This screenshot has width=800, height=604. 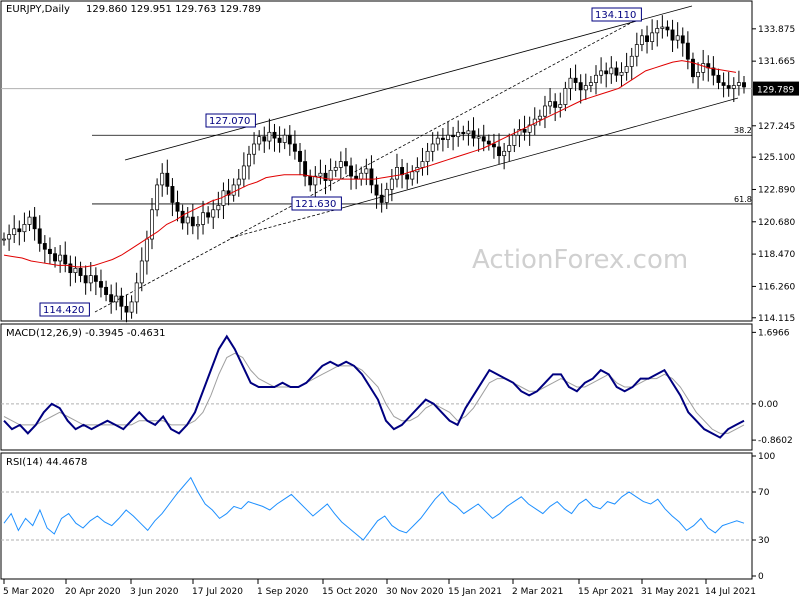 I want to click on rsi-axis-label: 70, so click(x=764, y=493).